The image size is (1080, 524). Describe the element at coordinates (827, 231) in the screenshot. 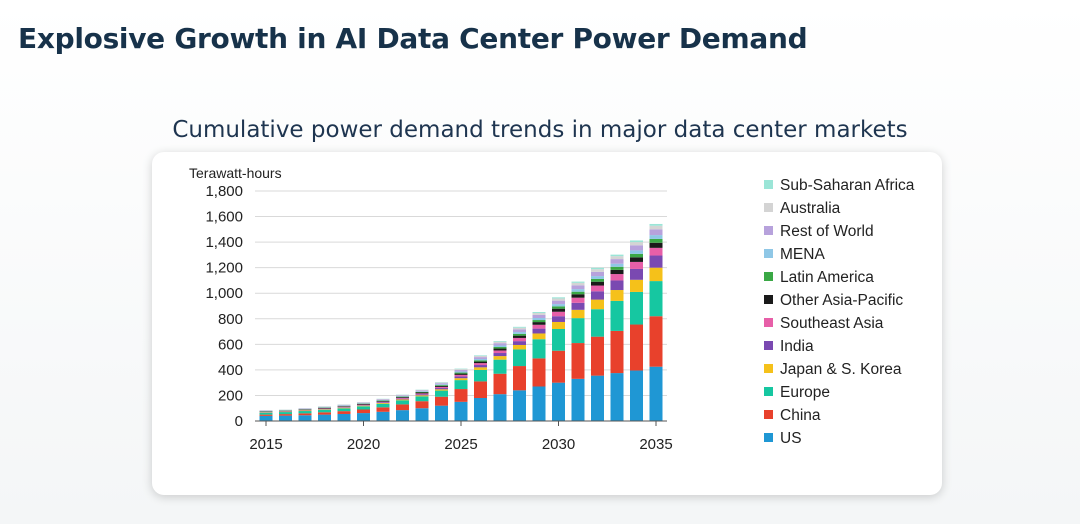

I see `legend-label: Rest of World` at that location.